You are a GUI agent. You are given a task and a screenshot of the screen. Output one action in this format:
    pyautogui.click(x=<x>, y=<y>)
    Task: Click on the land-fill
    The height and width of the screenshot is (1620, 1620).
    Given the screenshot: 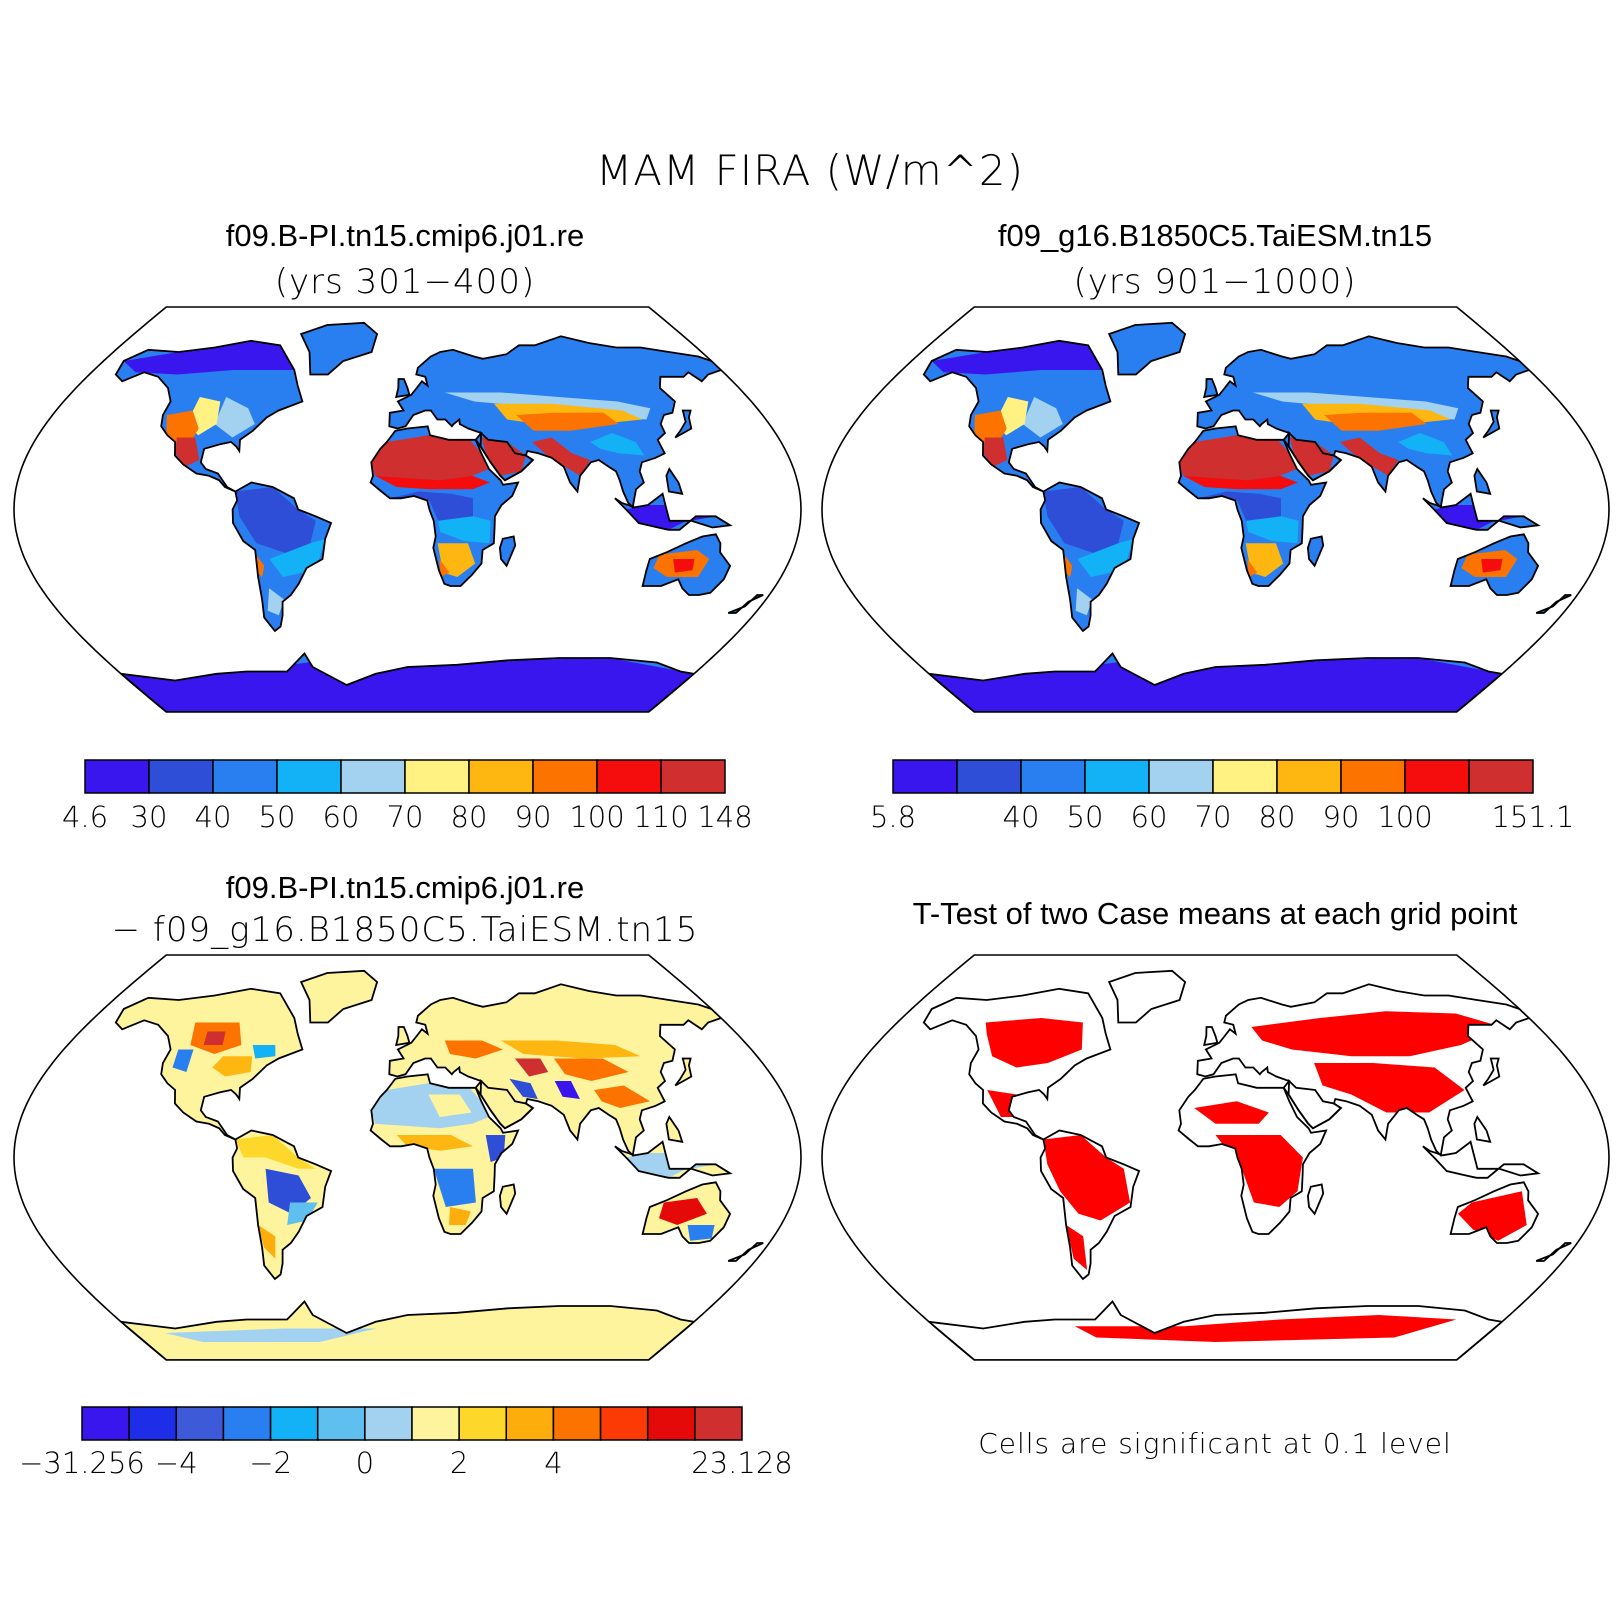 What is the action you would take?
    pyautogui.click(x=439, y=1165)
    